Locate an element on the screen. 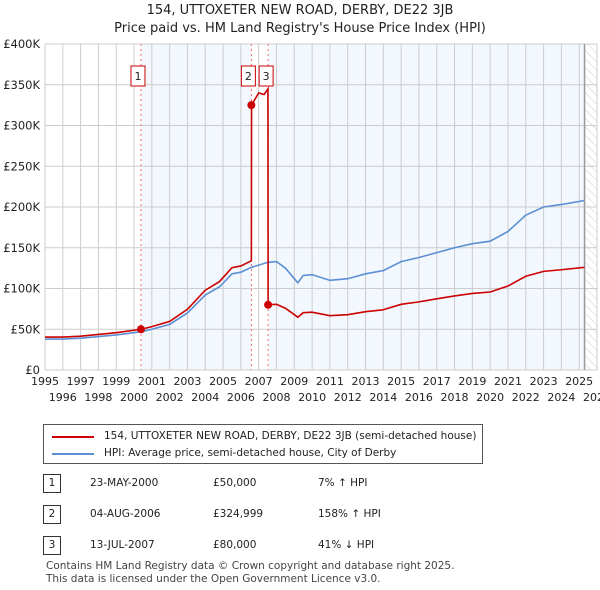  sale-date: 04-AUG-2006 is located at coordinates (125, 514).